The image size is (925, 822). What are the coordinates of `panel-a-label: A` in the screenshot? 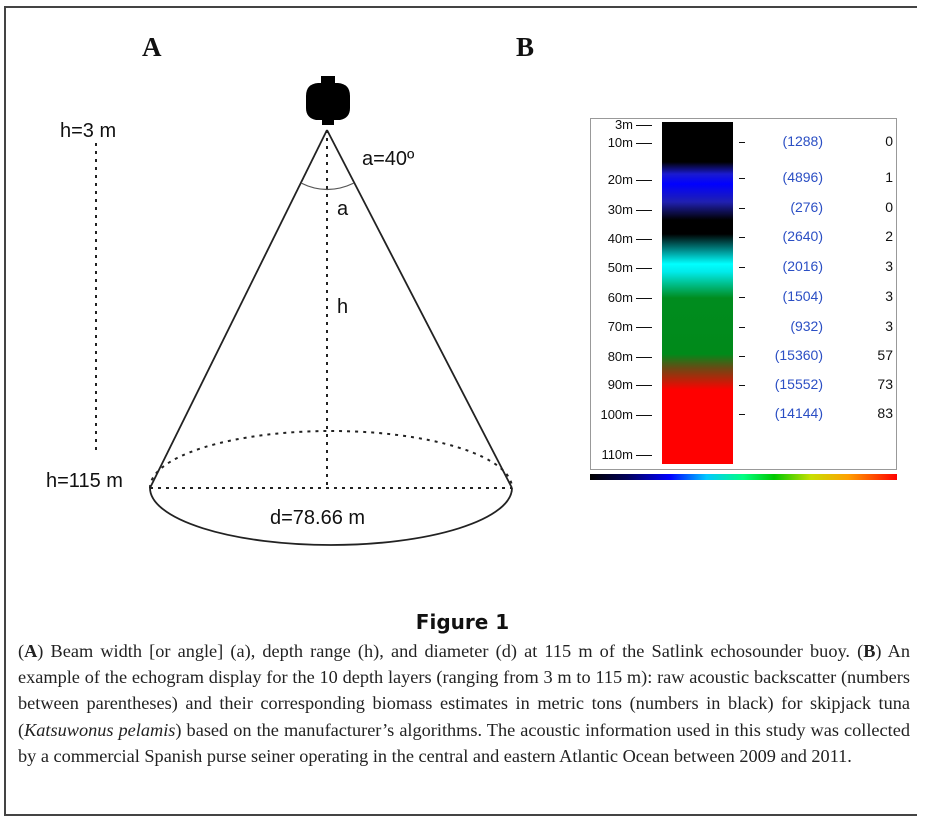 It's located at (152, 47).